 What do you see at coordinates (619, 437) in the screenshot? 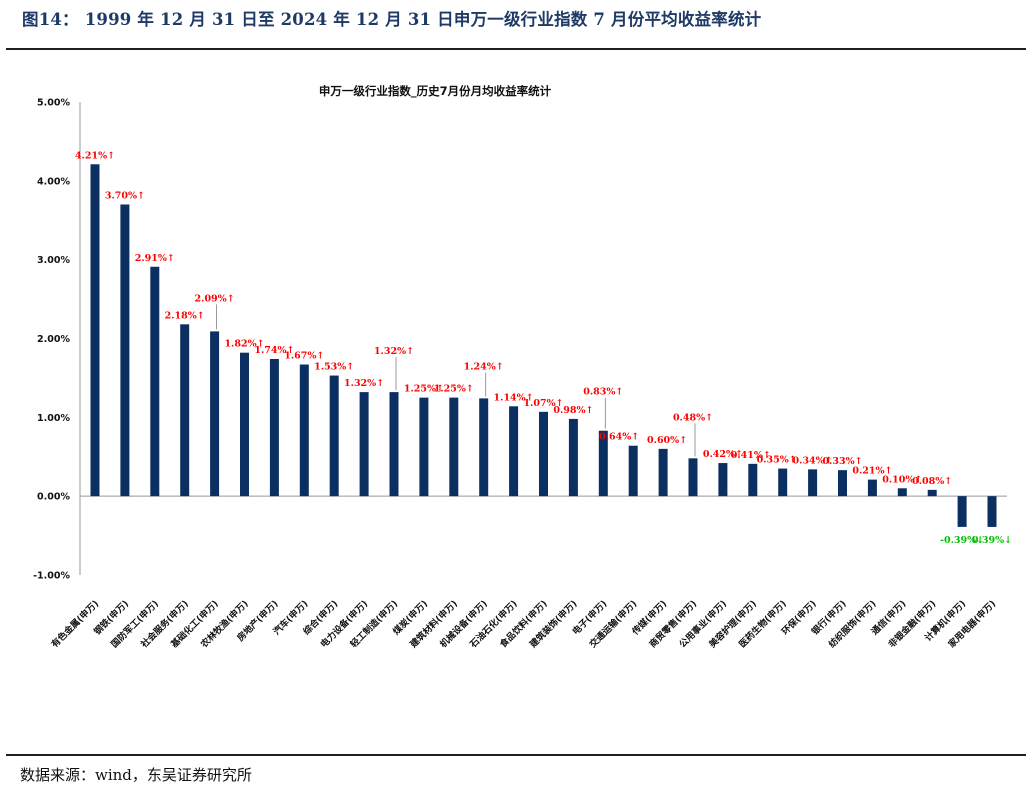
I see `data-label: 0.64%↑` at bounding box center [619, 437].